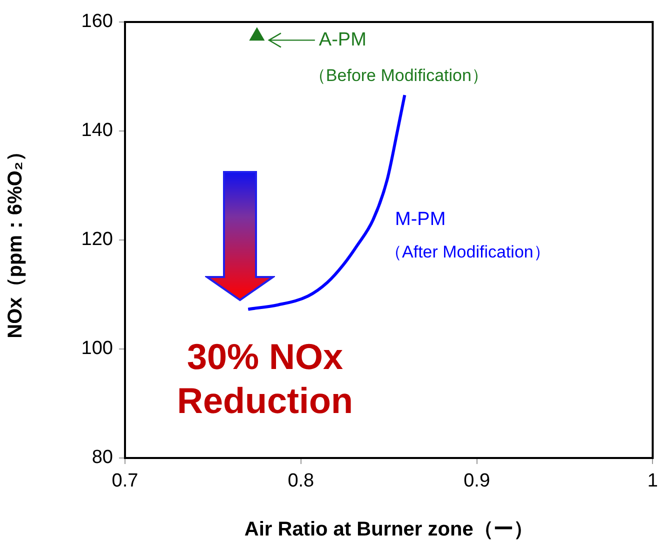 The height and width of the screenshot is (546, 664). Describe the element at coordinates (420, 219) in the screenshot. I see `series-label: M-PM` at that location.